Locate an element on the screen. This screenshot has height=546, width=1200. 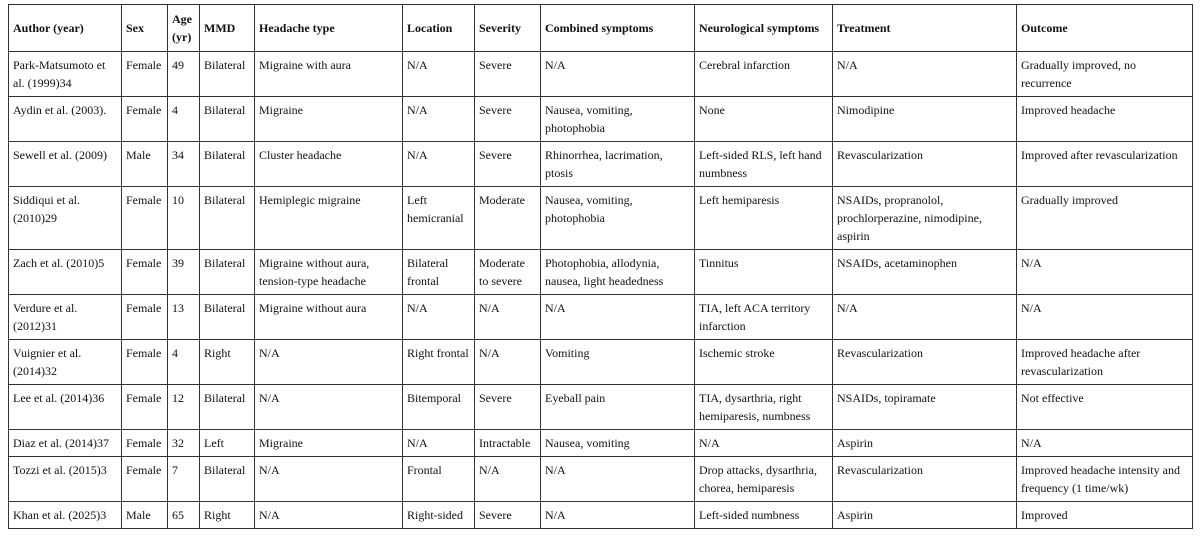
table-cell: Vuignier et al. (2014)32 is located at coordinates (65, 362).